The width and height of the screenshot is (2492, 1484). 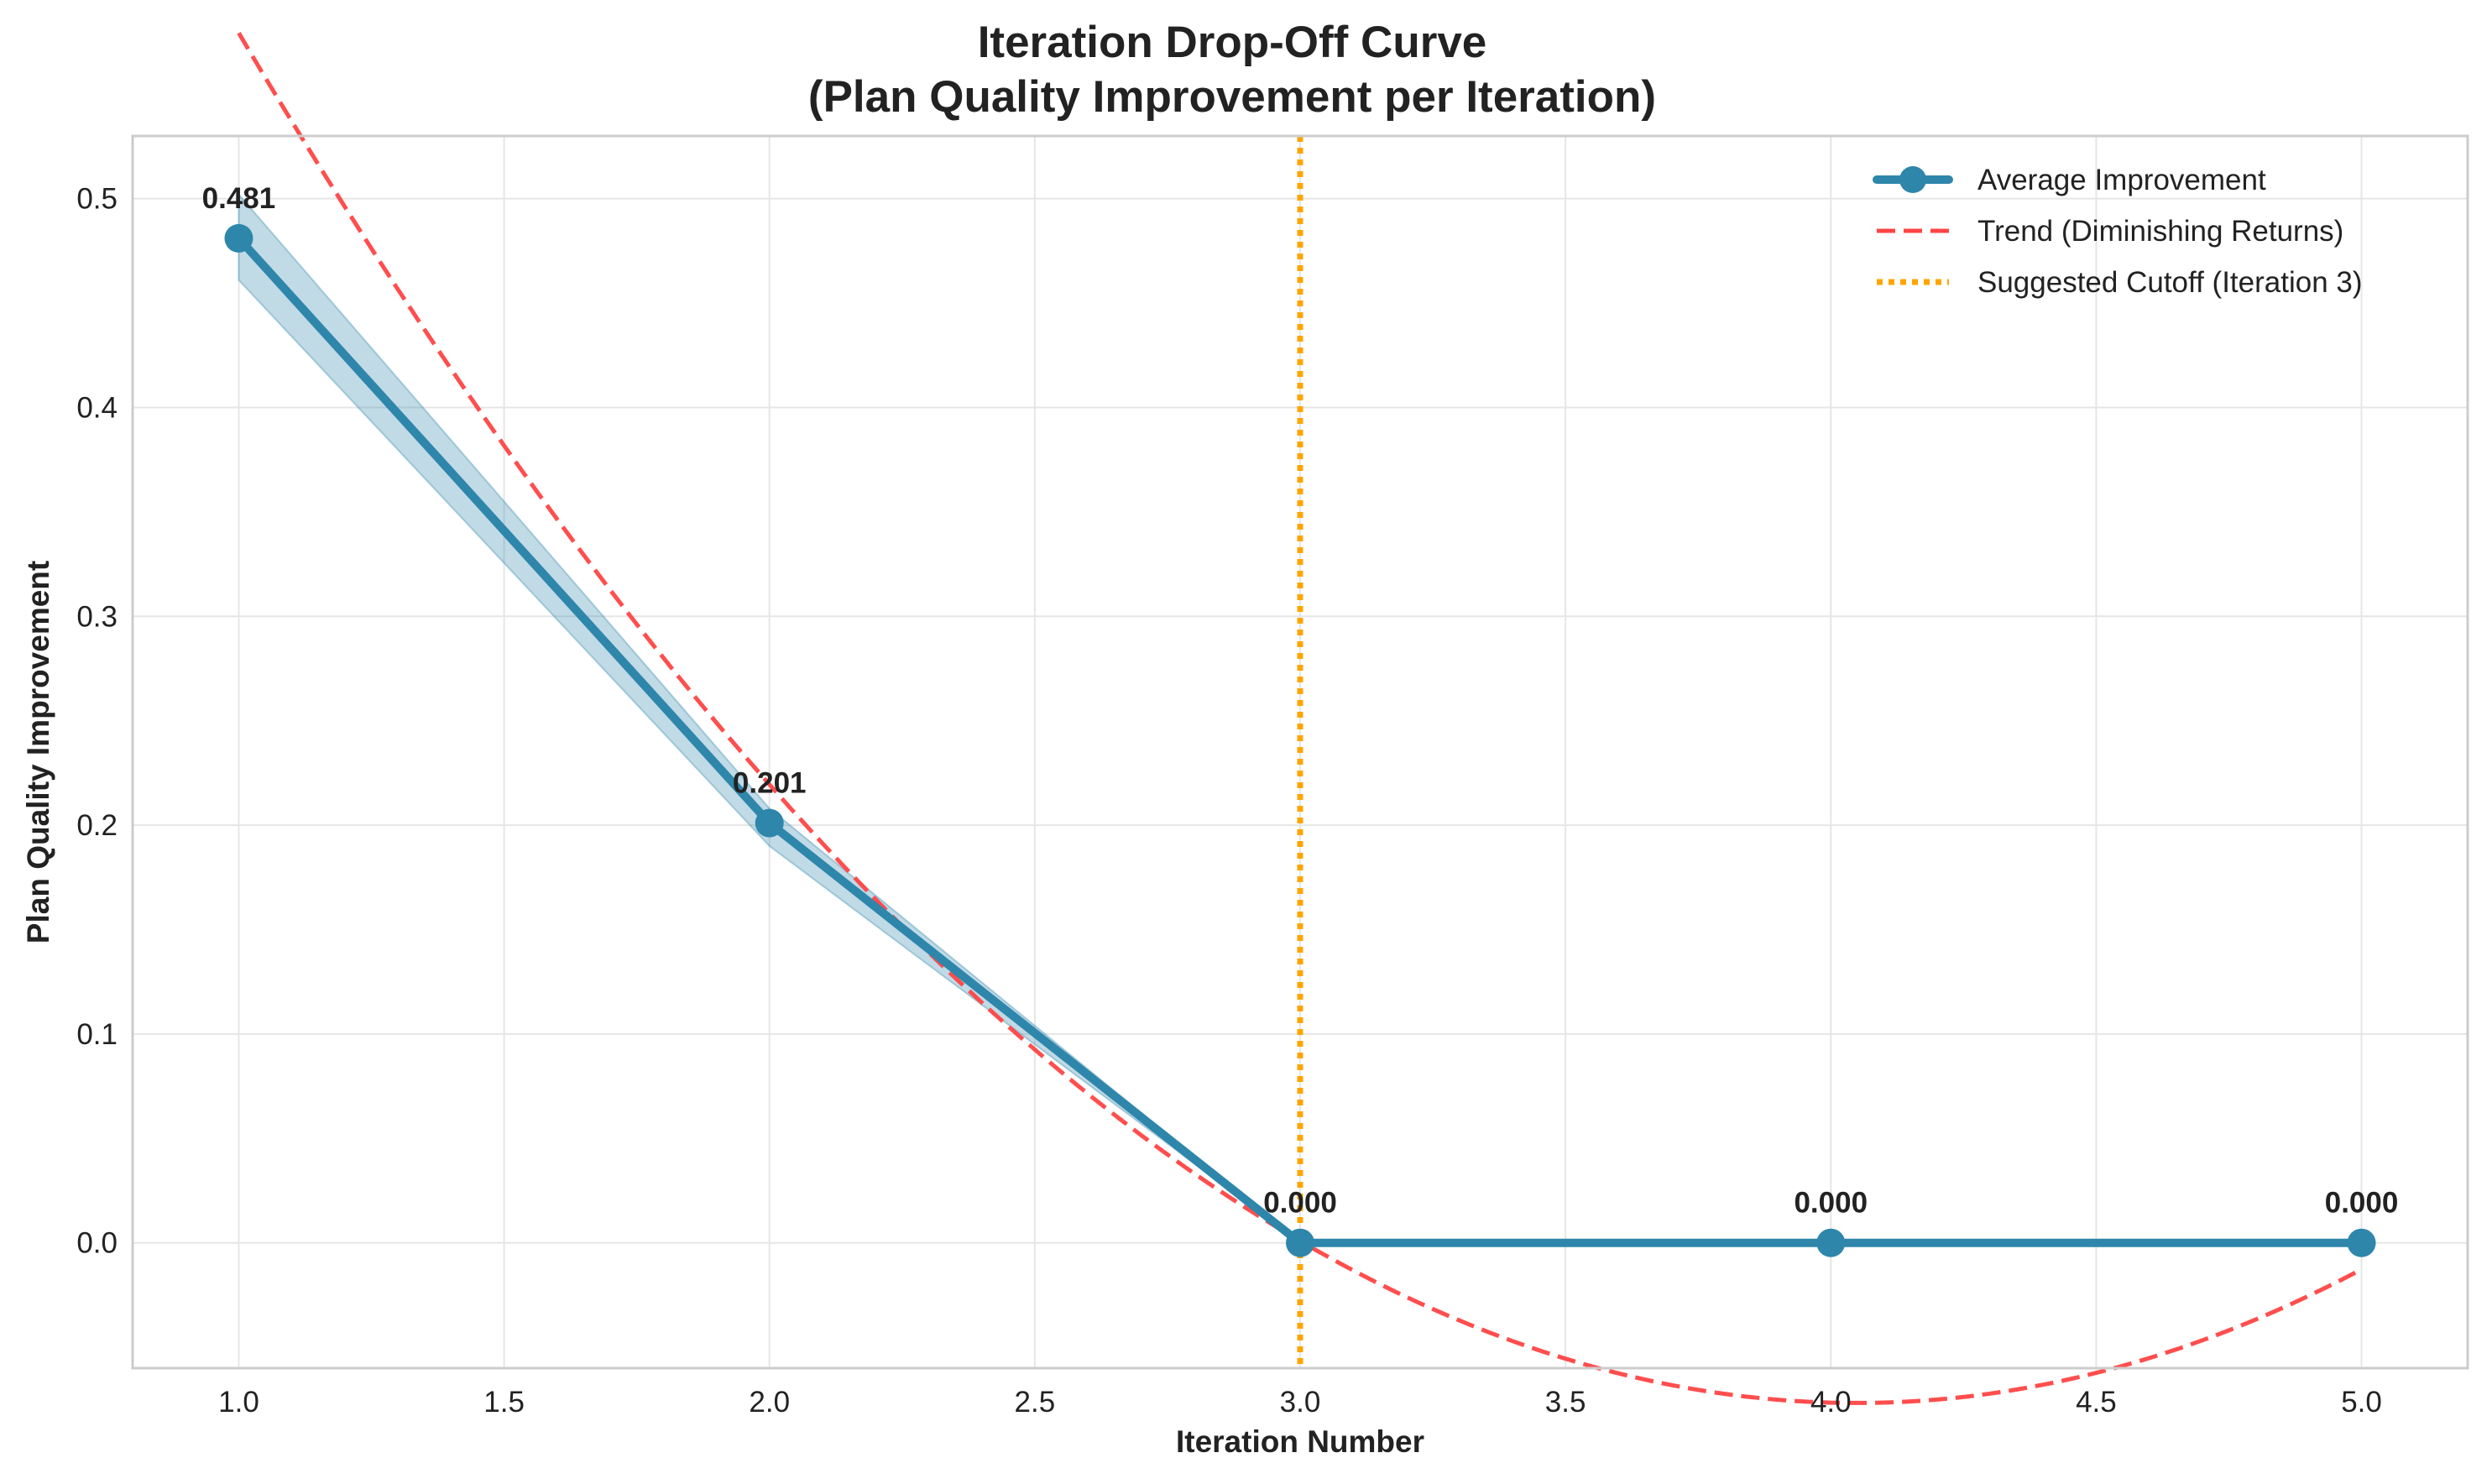 I want to click on legend-label-trend: Trend (Diminishing Returns), so click(x=2160, y=231).